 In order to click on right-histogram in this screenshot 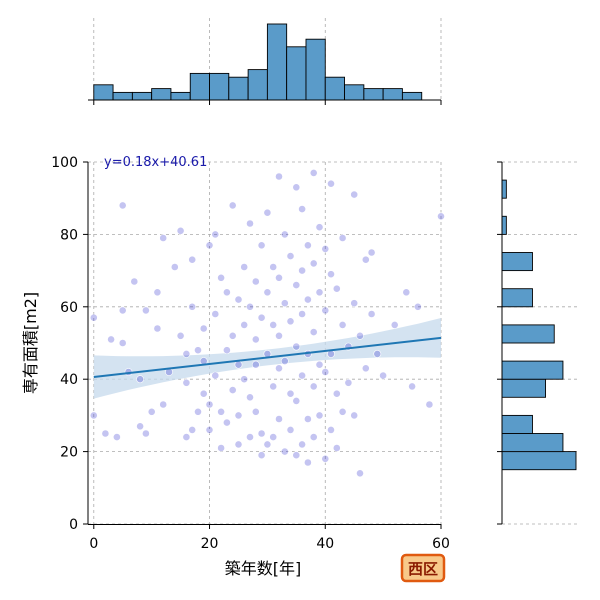, I will do `click(538, 343)`.